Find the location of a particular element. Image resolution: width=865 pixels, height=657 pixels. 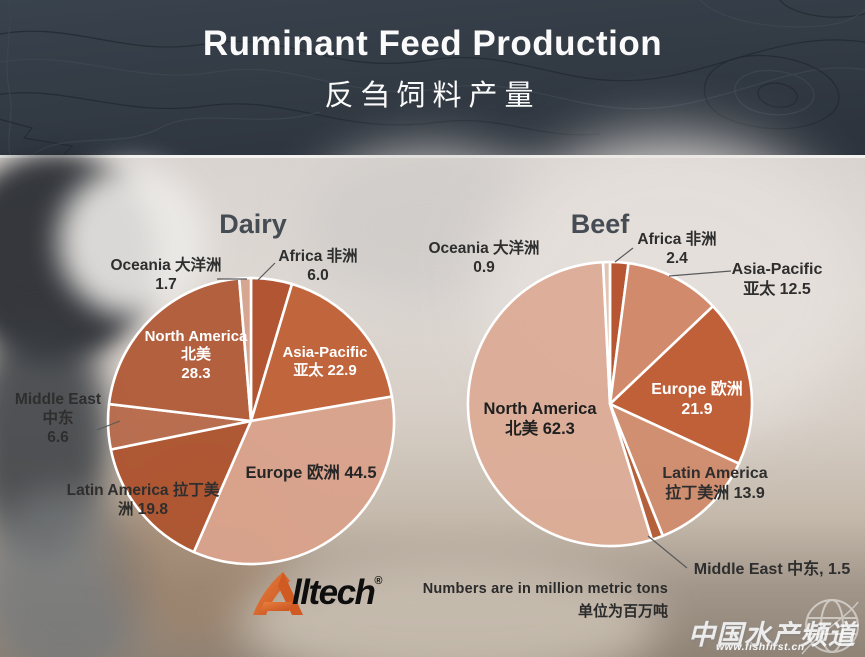

dairy-slice-north-america is located at coordinates (180, 350).